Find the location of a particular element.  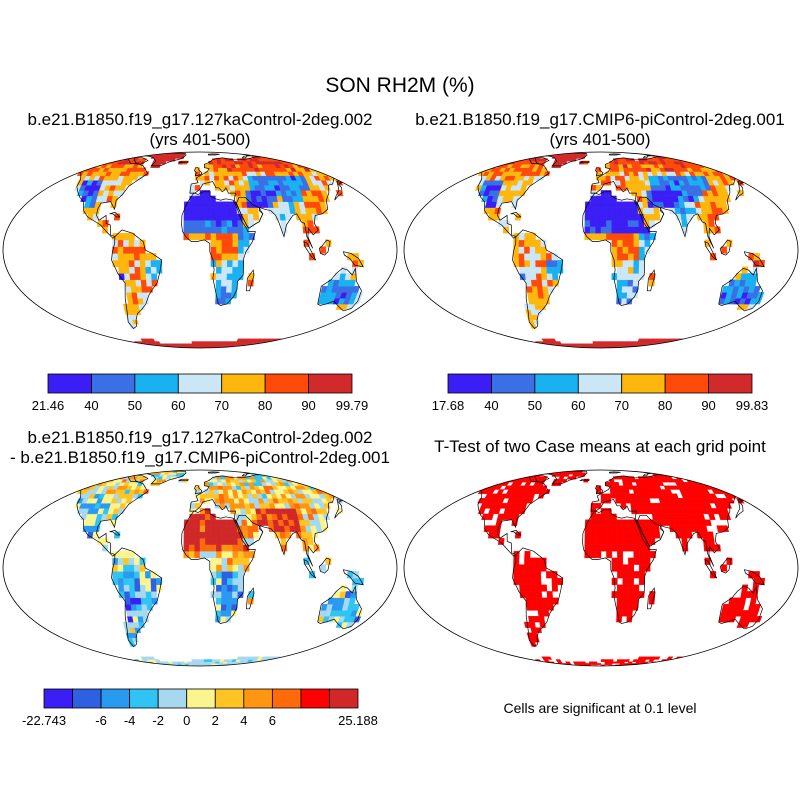

coastline-indonesia is located at coordinates (711, 250).